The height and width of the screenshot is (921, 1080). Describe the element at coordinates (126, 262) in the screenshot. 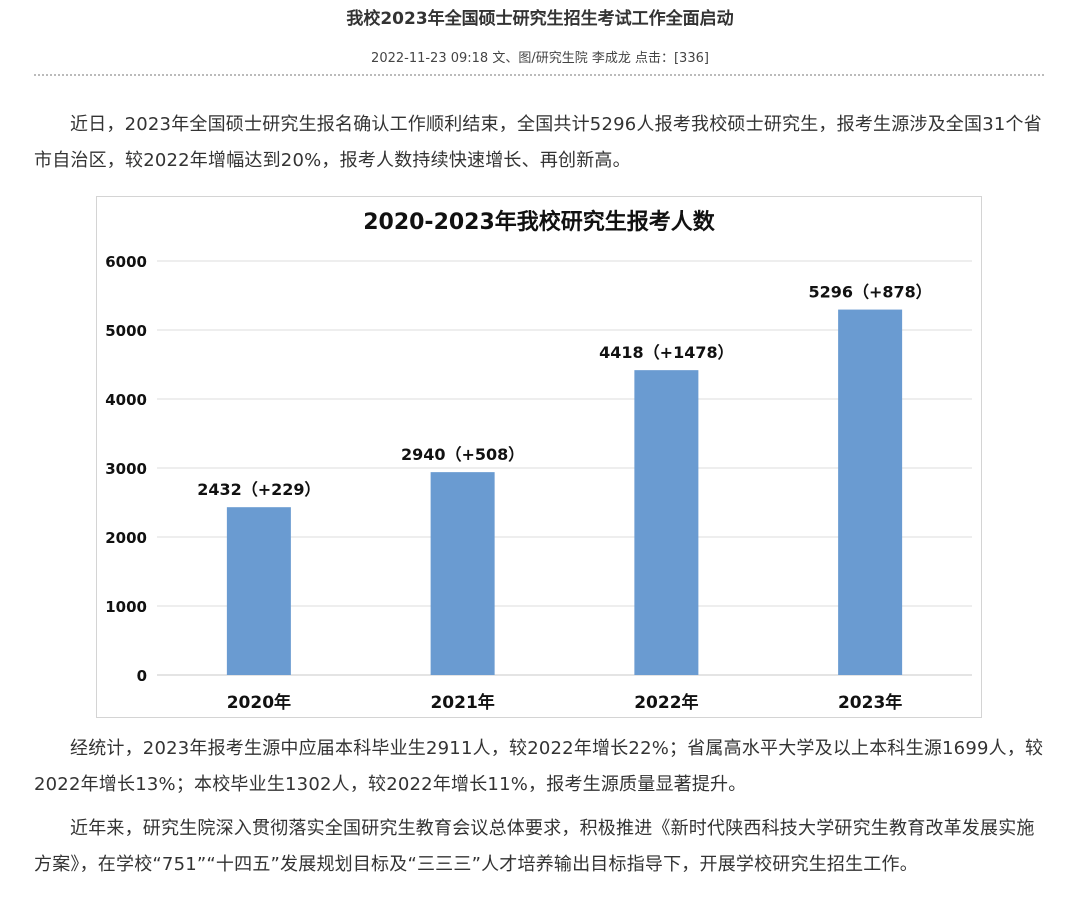

I see `y-tick-label: 6000` at that location.